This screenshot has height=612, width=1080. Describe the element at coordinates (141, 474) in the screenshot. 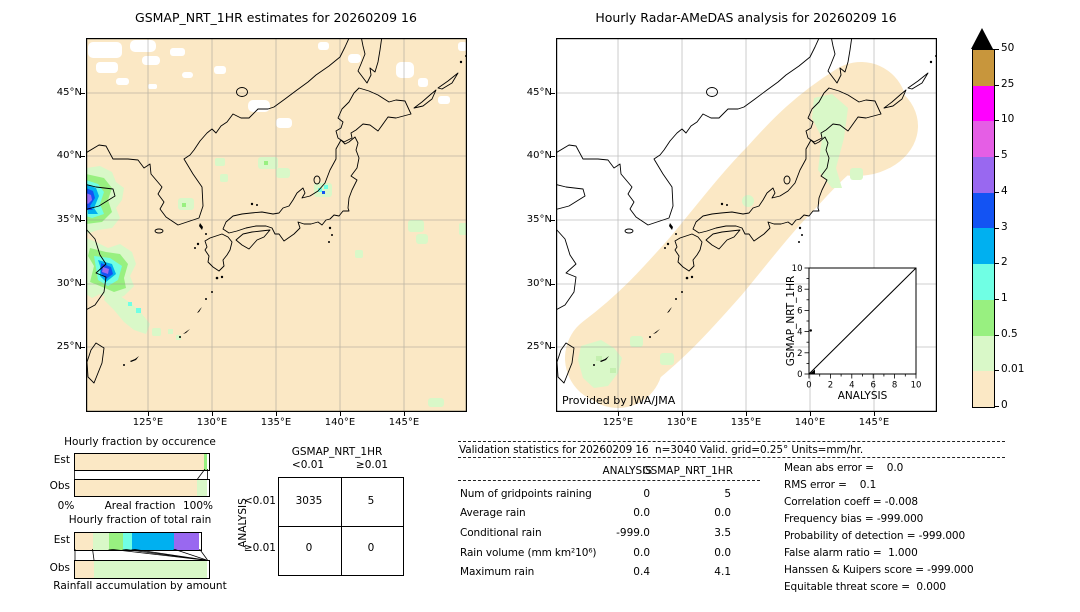

I see `occurrence-connector` at that location.